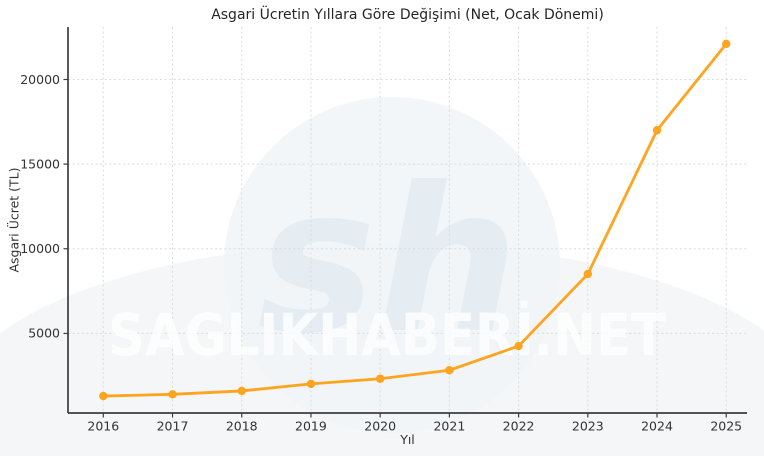 The width and height of the screenshot is (764, 456). Describe the element at coordinates (407, 439) in the screenshot. I see `x-axis-label: Yıl` at that location.